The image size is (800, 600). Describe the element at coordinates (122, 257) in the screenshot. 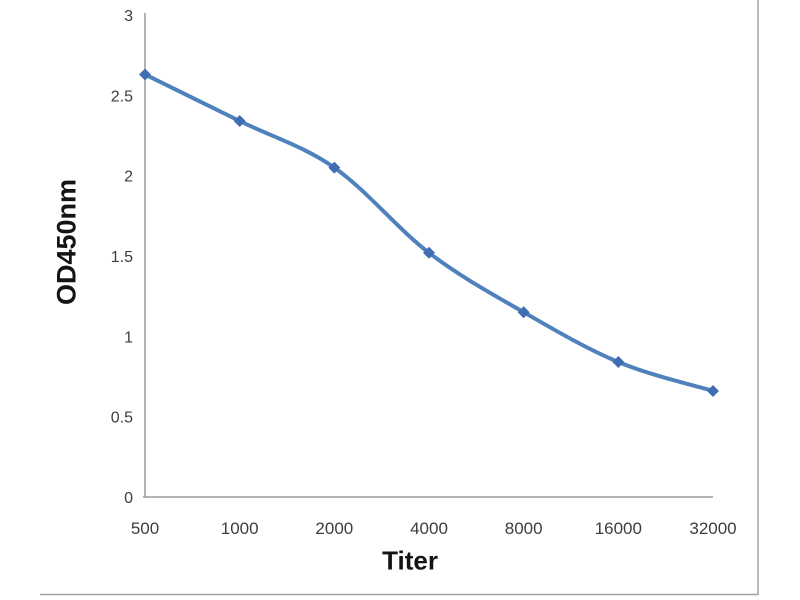

I see `y-tick-label: 1.5` at that location.